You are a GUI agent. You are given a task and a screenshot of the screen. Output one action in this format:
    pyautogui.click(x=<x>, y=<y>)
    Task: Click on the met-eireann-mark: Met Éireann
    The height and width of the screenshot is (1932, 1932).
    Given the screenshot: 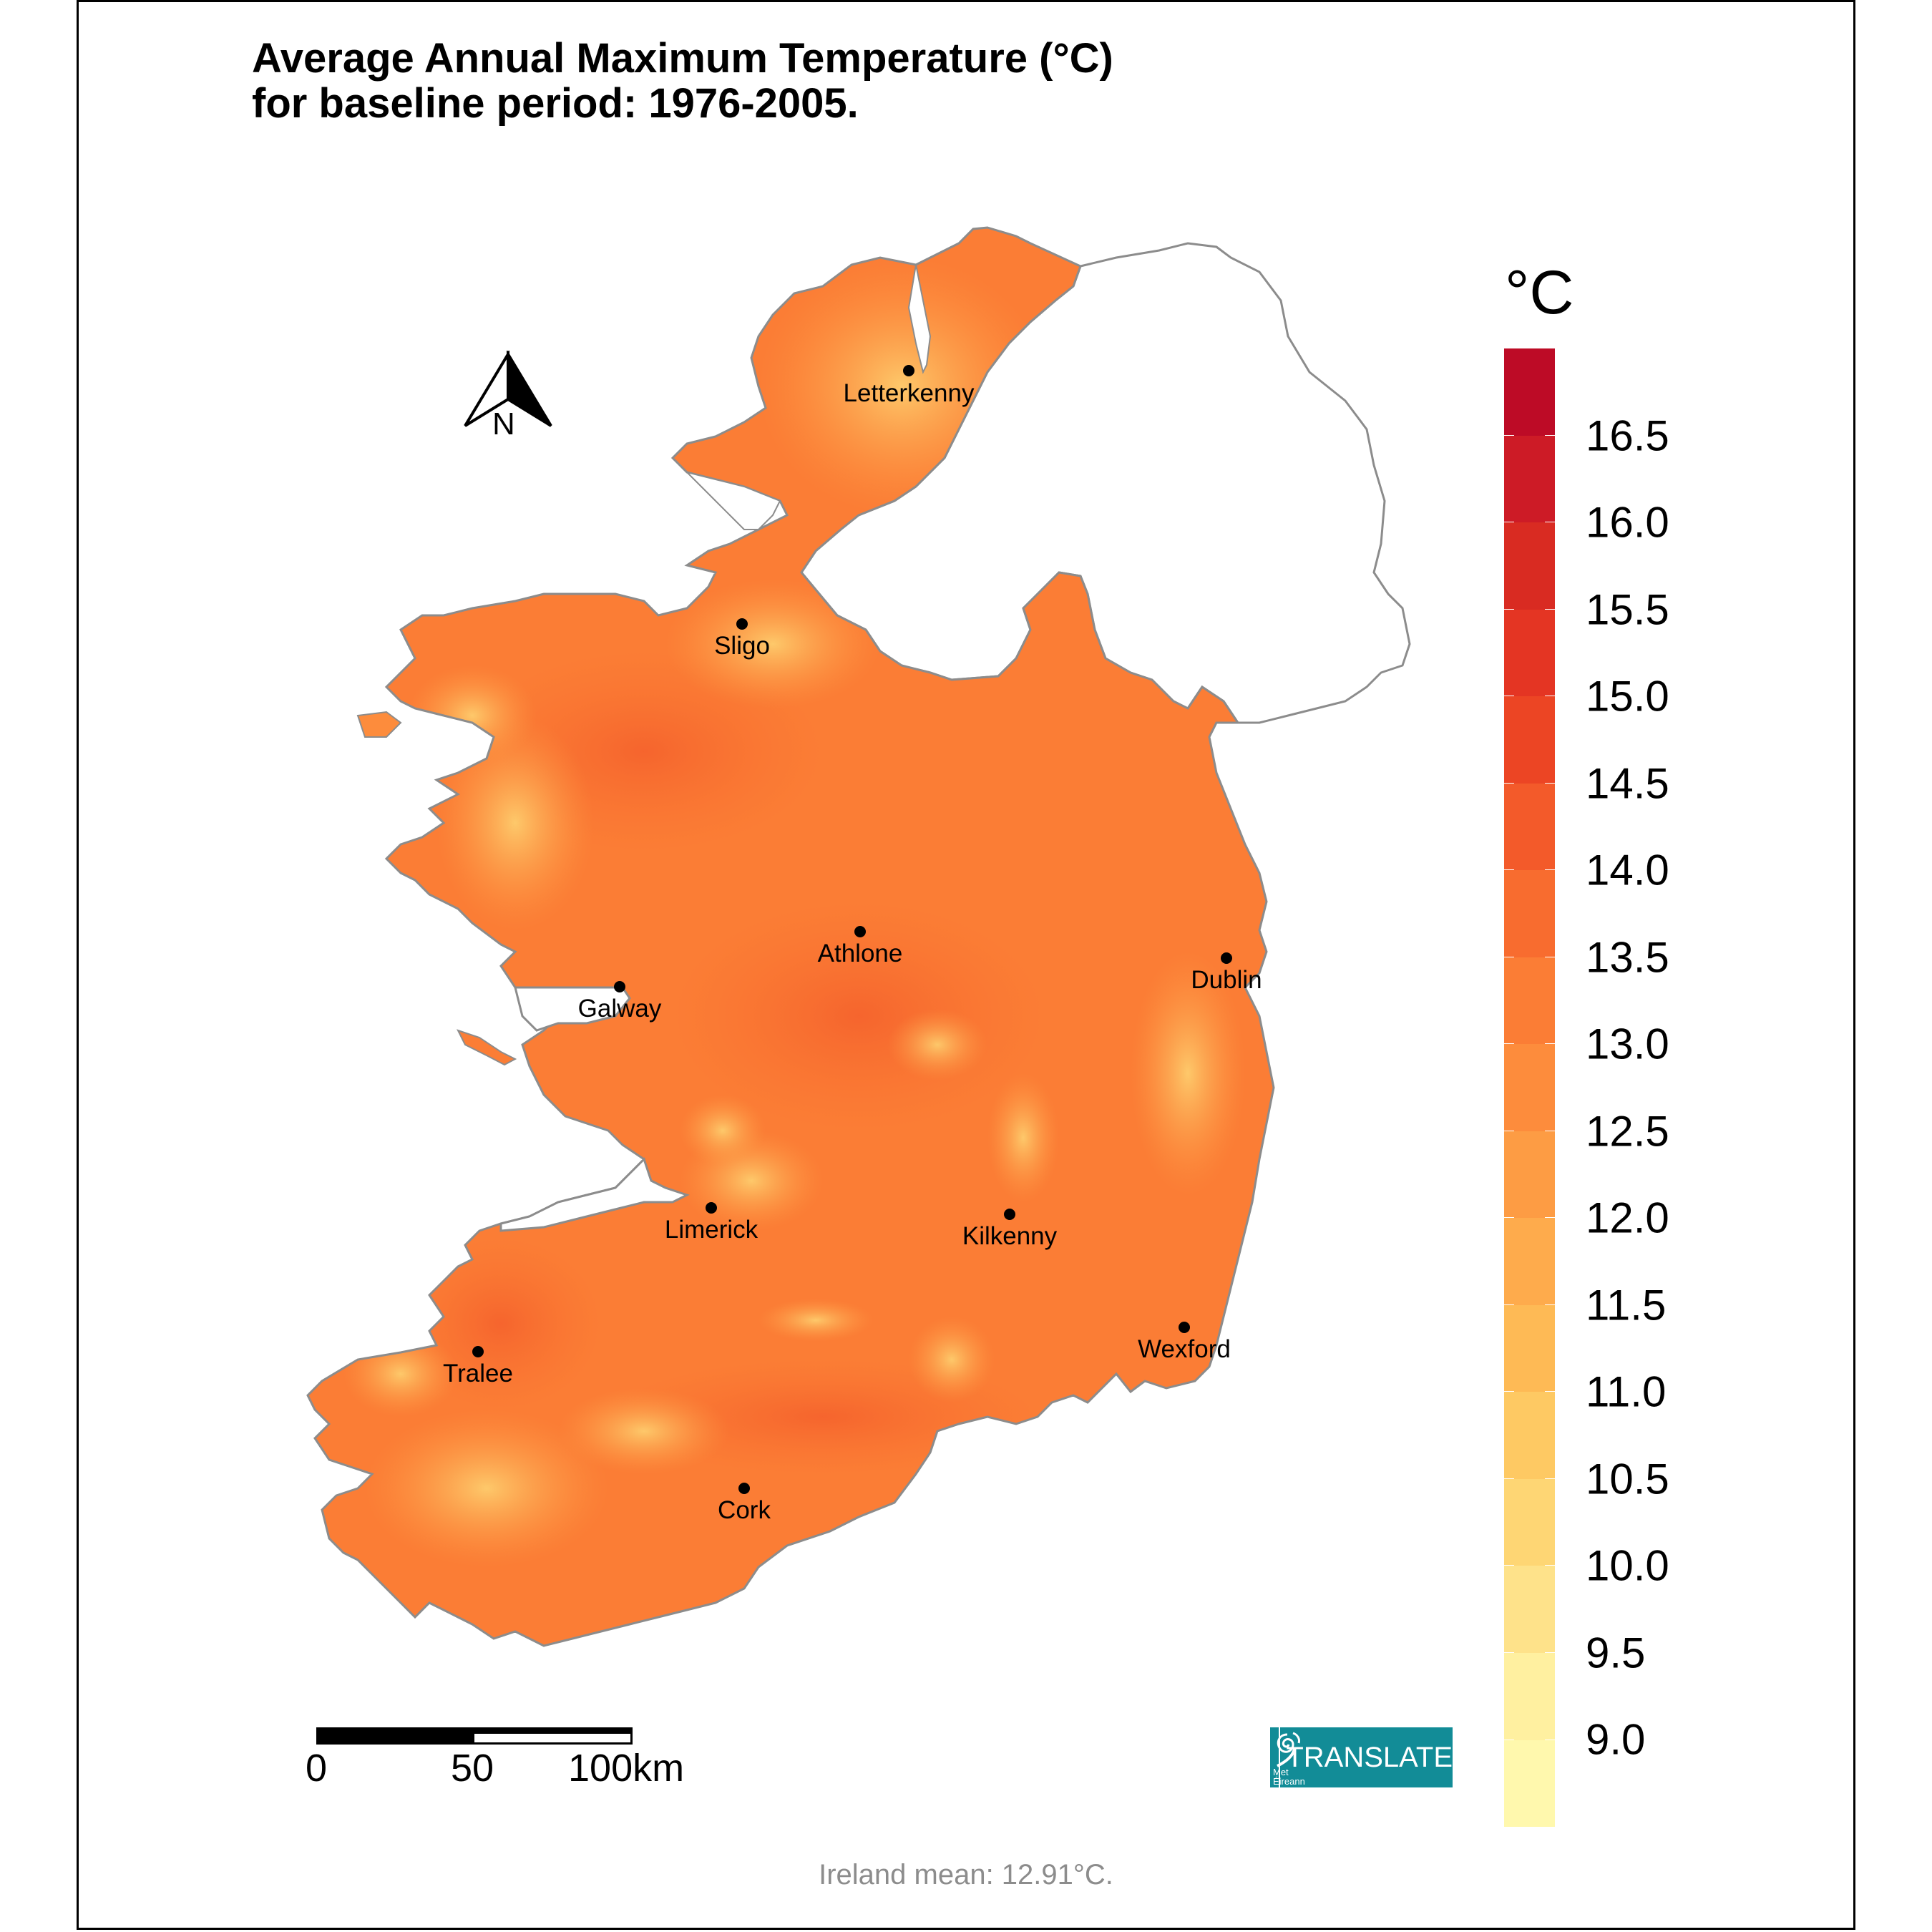 What is the action you would take?
    pyautogui.click(x=1287, y=1757)
    